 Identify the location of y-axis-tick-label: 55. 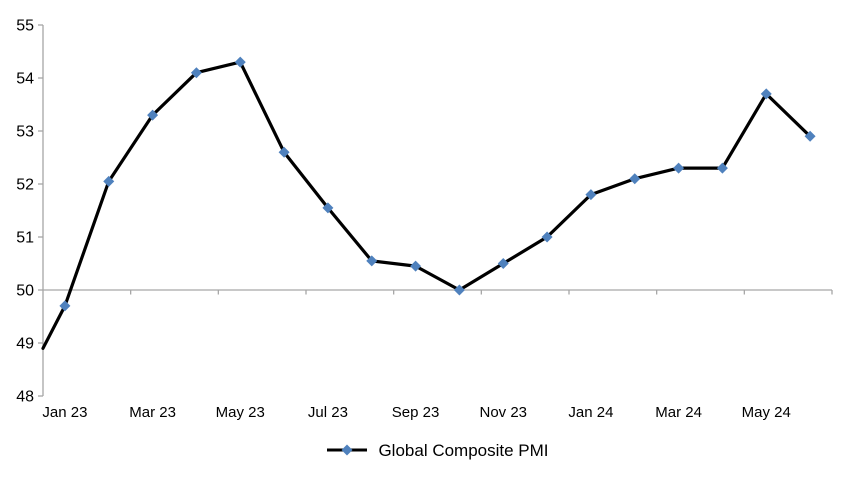
(25, 26).